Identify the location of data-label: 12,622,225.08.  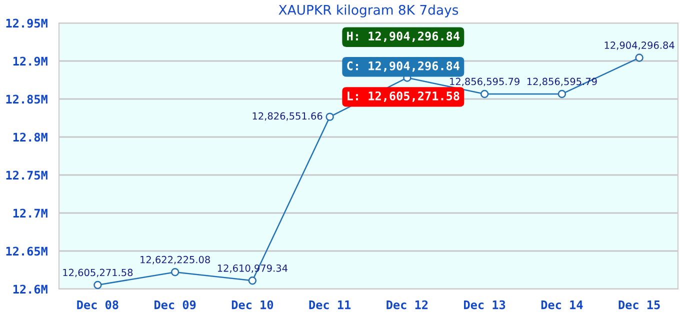
(175, 260).